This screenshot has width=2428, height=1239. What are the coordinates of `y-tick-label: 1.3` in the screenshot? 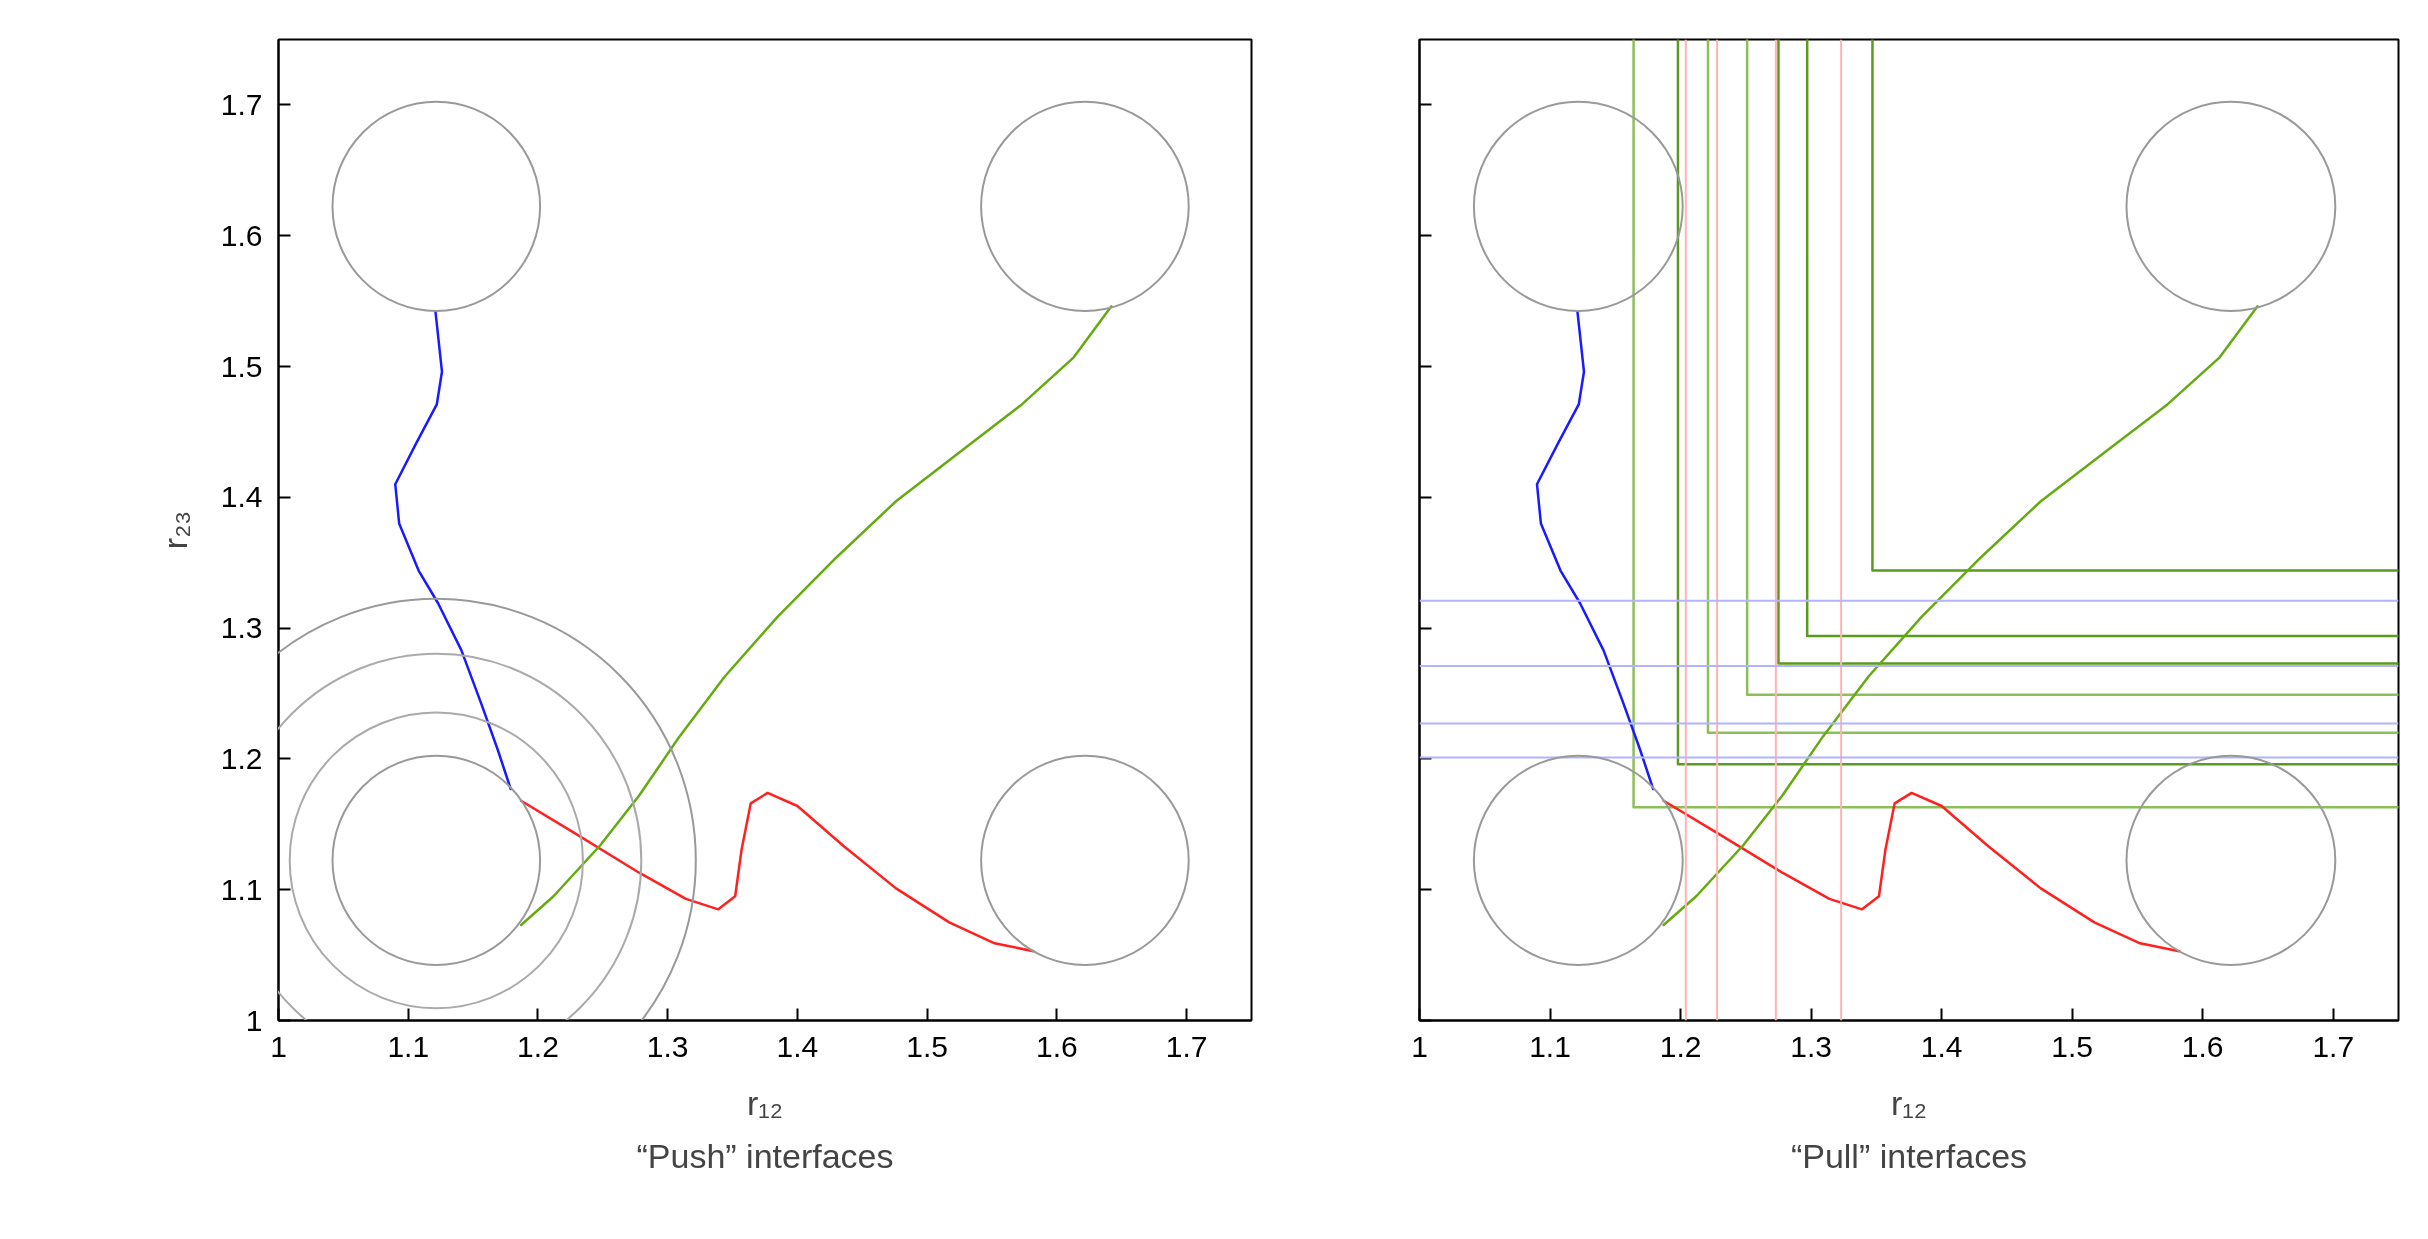 It's located at (241, 628).